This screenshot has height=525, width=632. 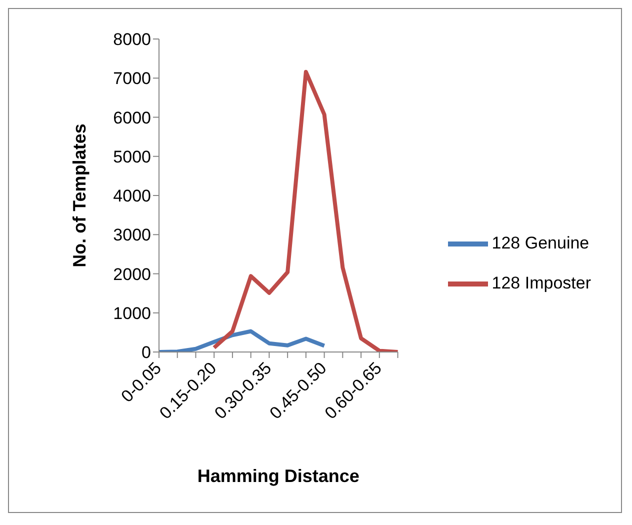 I want to click on y-tick-label: 2000, so click(x=132, y=274).